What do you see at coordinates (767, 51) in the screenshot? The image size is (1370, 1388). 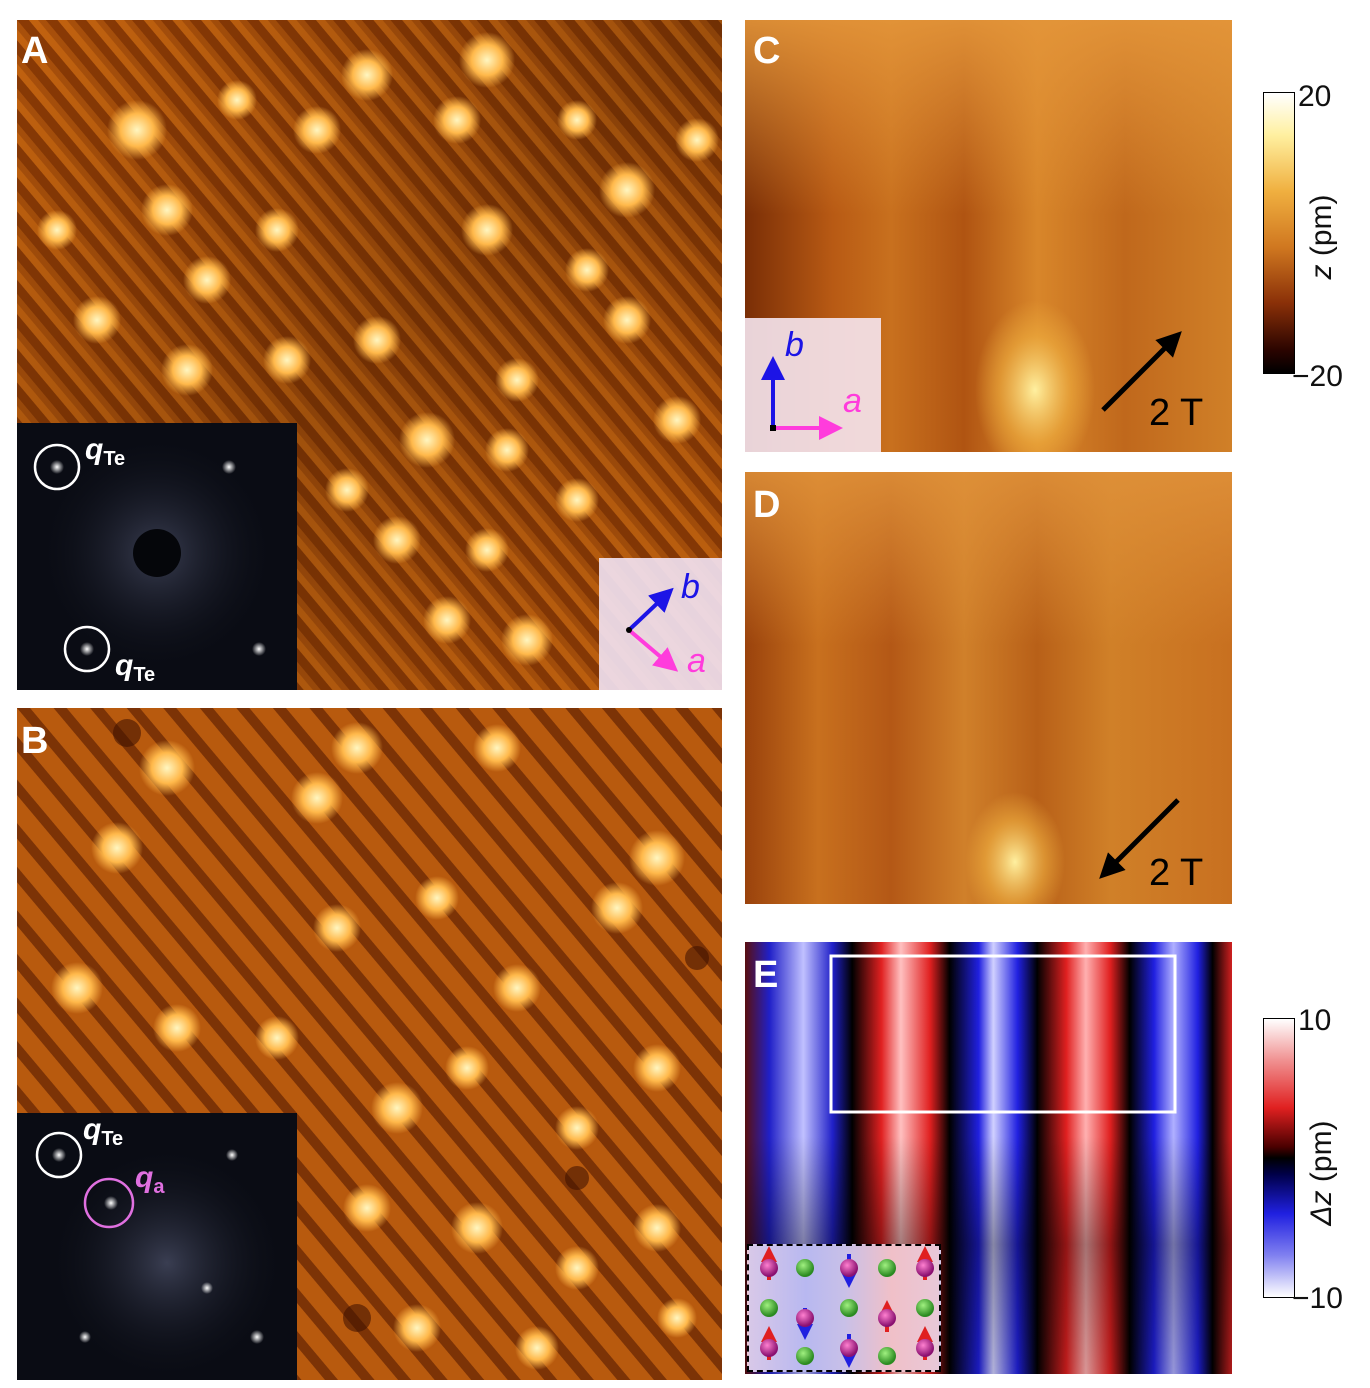 I see `panel-c-label: C` at bounding box center [767, 51].